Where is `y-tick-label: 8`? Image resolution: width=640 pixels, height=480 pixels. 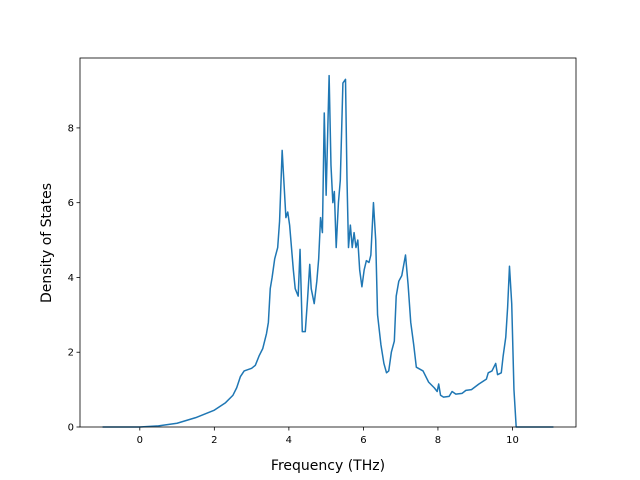
y-tick-label: 8 is located at coordinates (71, 128).